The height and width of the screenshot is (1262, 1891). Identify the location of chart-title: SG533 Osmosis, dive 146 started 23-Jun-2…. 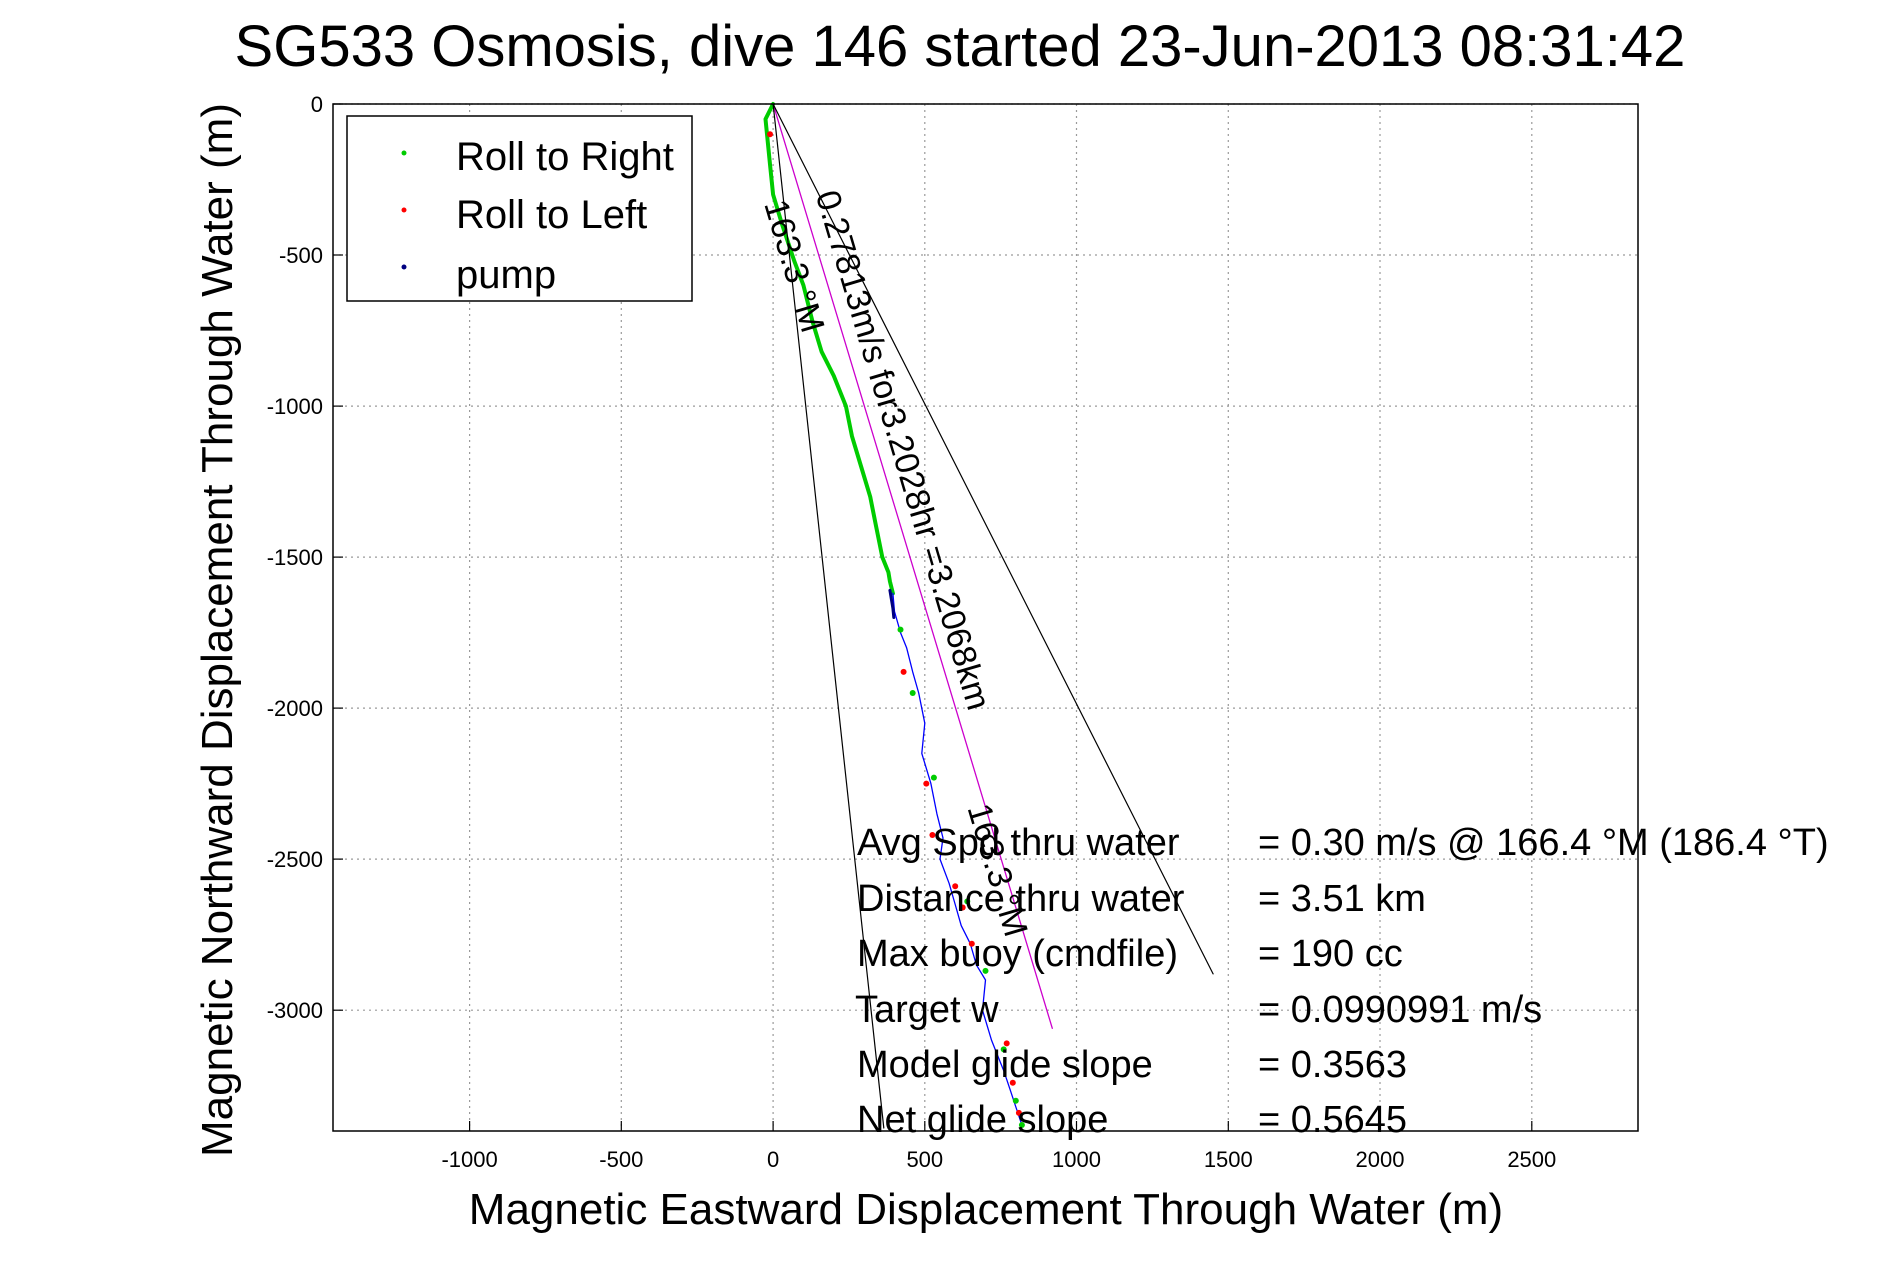
(960, 46).